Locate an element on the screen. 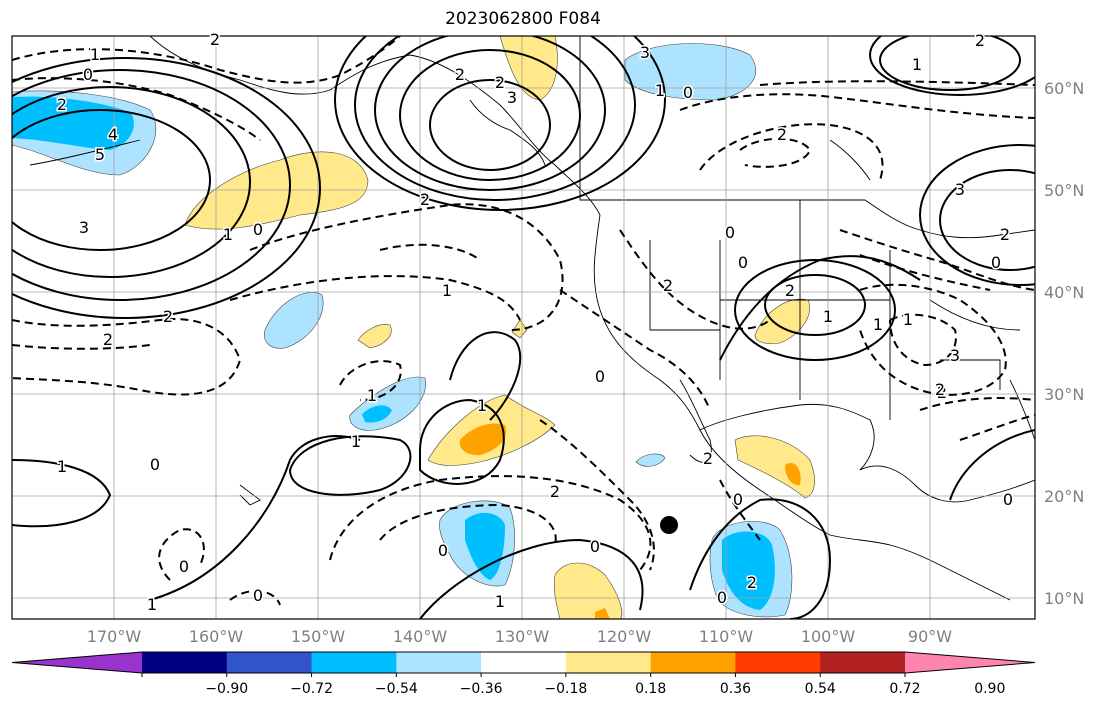 This screenshot has width=1105, height=712. lat-label-60: 60°N is located at coordinates (1064, 88).